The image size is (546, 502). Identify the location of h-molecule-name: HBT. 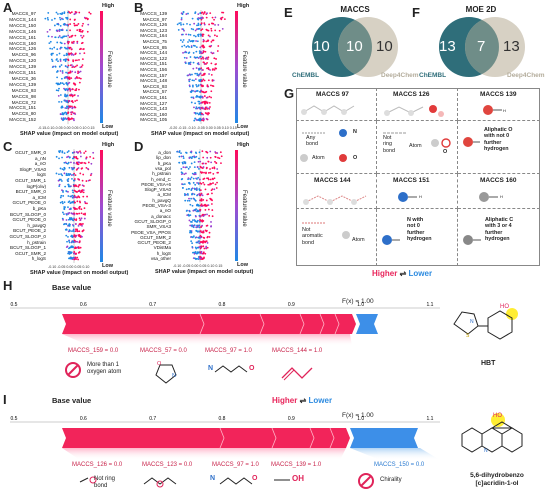
(488, 363).